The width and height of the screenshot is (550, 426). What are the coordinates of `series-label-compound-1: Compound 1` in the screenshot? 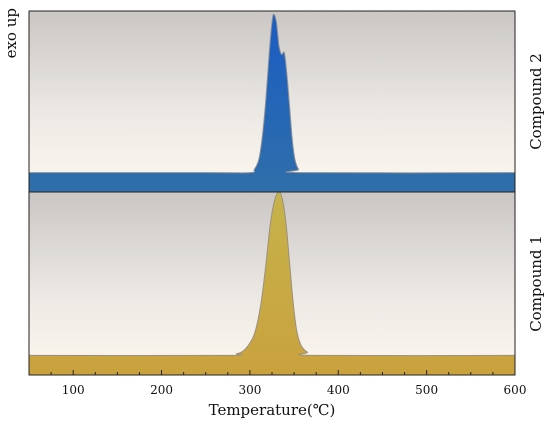 It's located at (536, 283).